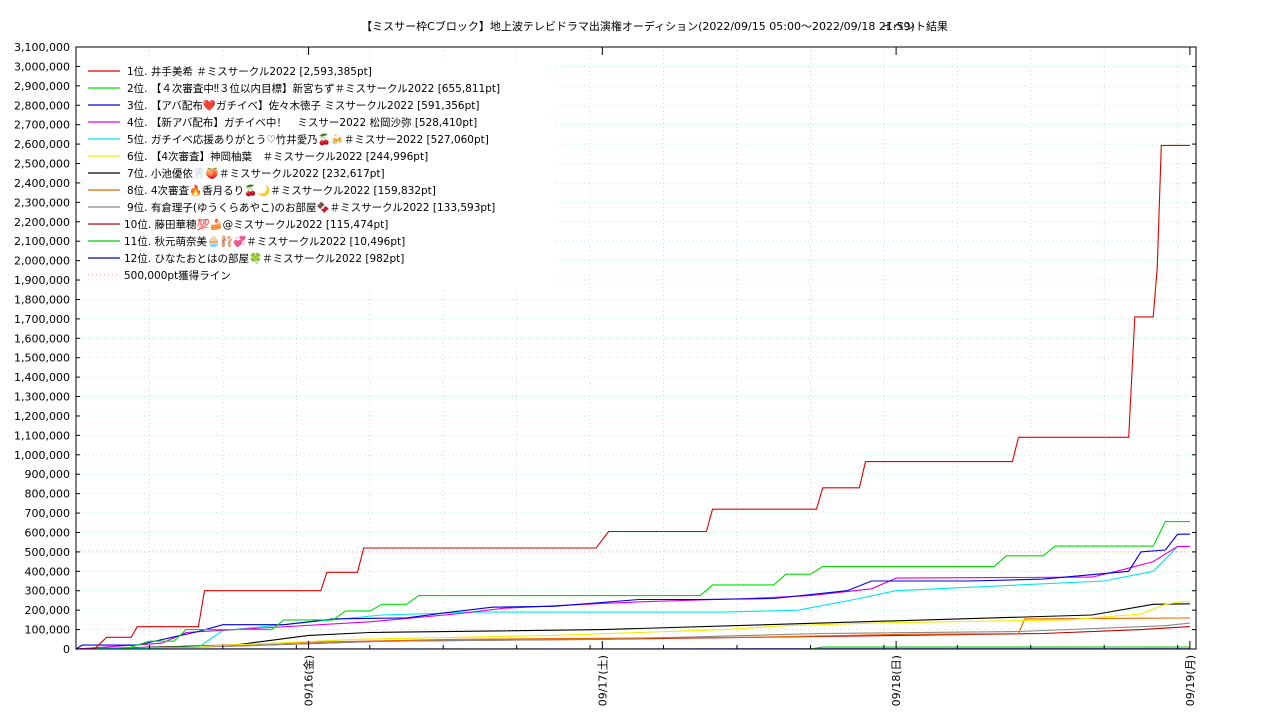  Describe the element at coordinates (264, 241) in the screenshot. I see `legend-label-11: 11位. 秋元萌奈美🧁🩰💞＃ミスサークル2022 [10,496pt]` at that location.